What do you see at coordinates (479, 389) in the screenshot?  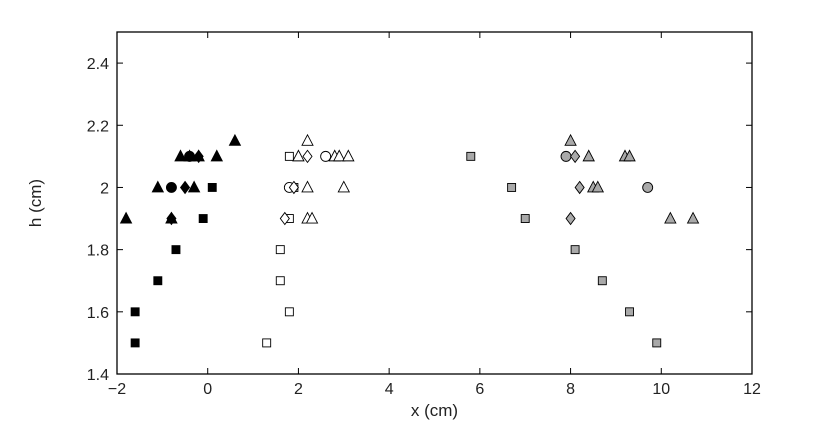 I see `x-tick-label: 6` at bounding box center [479, 389].